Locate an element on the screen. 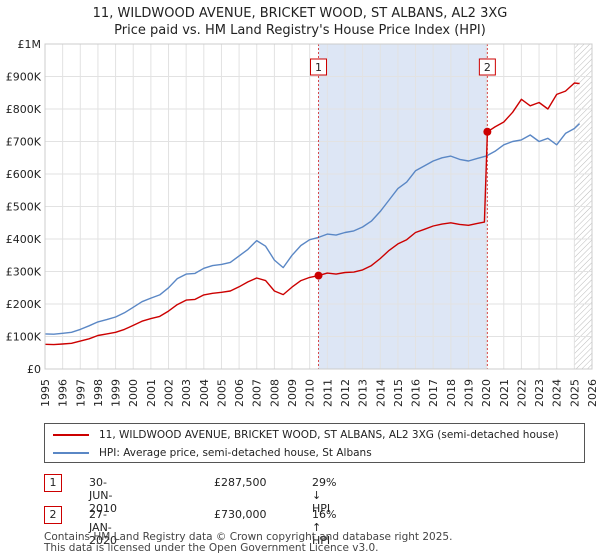  transaction-hpi-diff: 29% ↓ HPI is located at coordinates (324, 495).